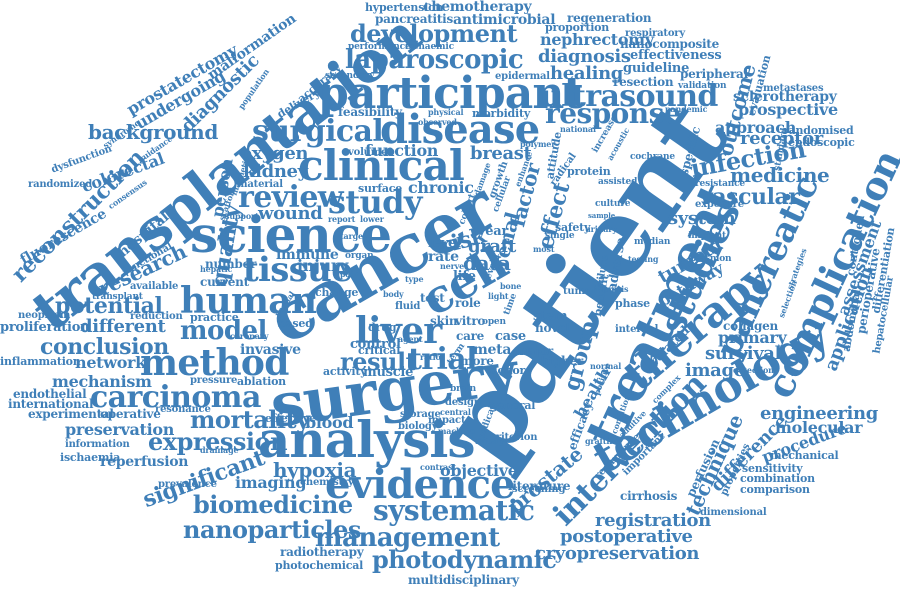 This screenshot has height=589, width=900. What do you see at coordinates (819, 427) in the screenshot?
I see `word-molecular: molecular` at bounding box center [819, 427].